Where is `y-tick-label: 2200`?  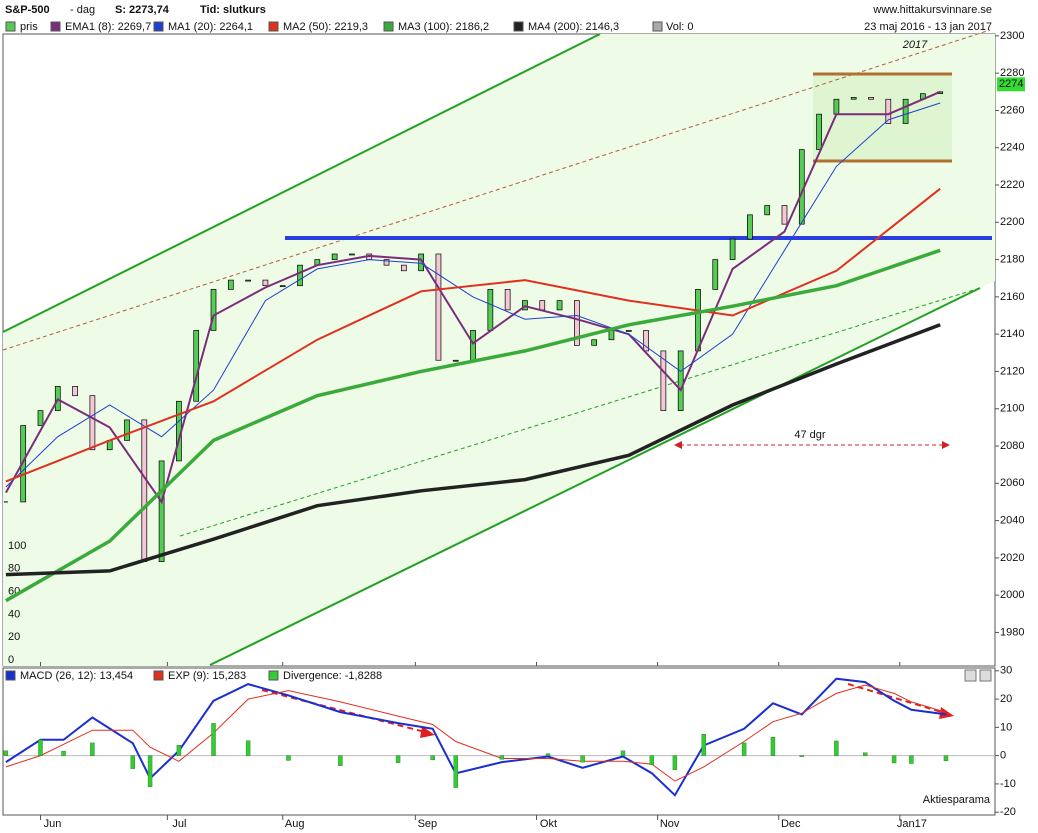
y-tick-label: 2200 is located at coordinates (1012, 222).